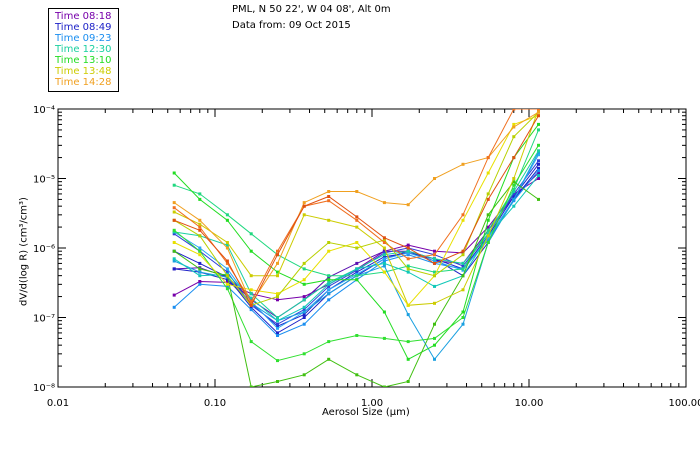 Image resolution: width=700 pixels, height=450 pixels. What do you see at coordinates (44, 319) in the screenshot?
I see `y-tick-label: 10⁻⁷` at bounding box center [44, 319].